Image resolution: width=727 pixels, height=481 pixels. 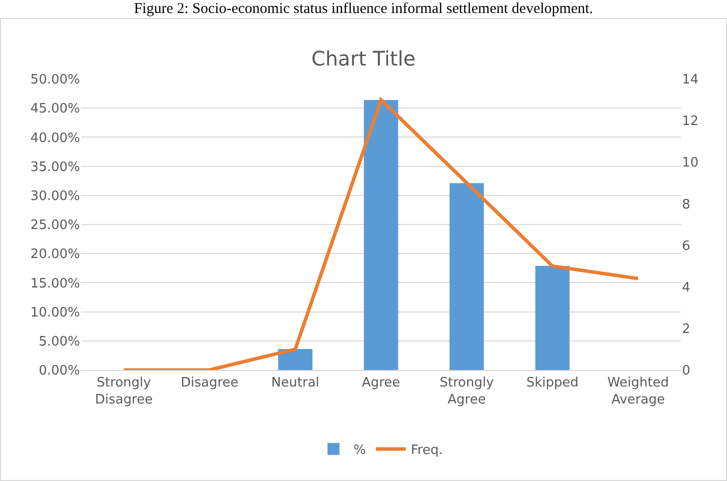 What do you see at coordinates (686, 371) in the screenshot?
I see `y2-tick-label: 0` at bounding box center [686, 371].